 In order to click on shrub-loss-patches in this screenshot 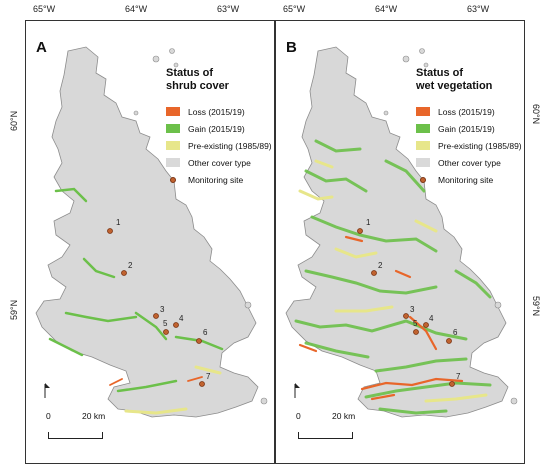, I will do `click(156, 381)`.